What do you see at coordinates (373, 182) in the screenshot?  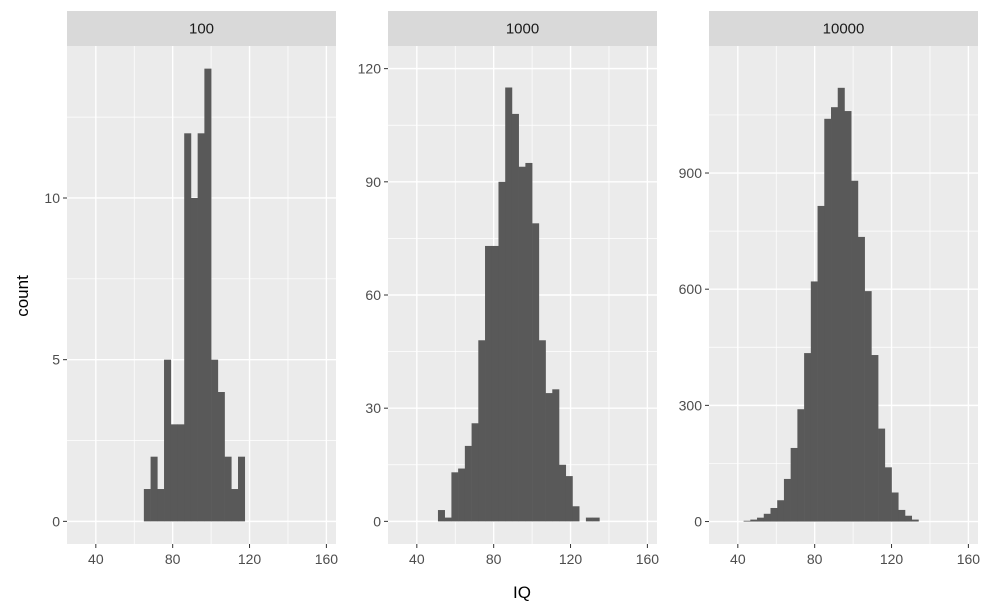 I see `y-tick-label: 90` at bounding box center [373, 182].